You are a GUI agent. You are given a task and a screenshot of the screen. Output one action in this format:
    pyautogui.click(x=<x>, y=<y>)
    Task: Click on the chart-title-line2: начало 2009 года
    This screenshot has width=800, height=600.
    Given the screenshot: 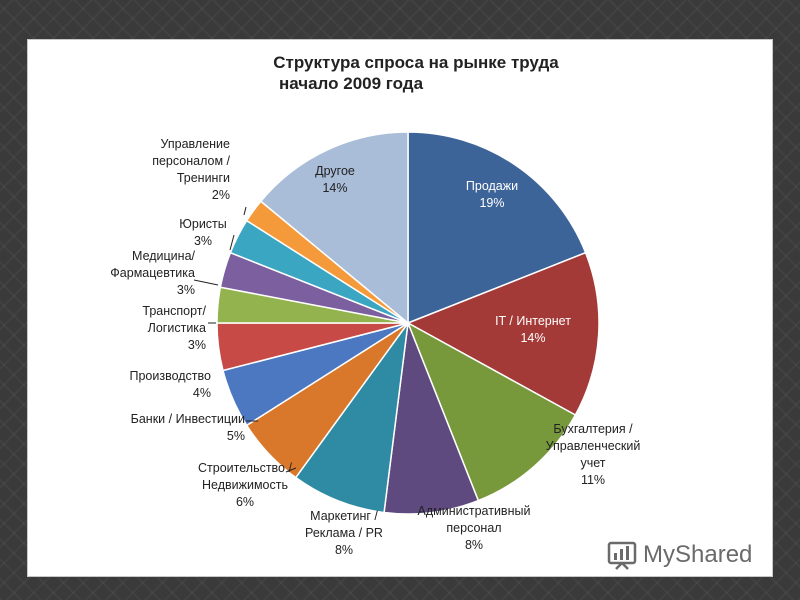 What is the action you would take?
    pyautogui.click(x=351, y=83)
    